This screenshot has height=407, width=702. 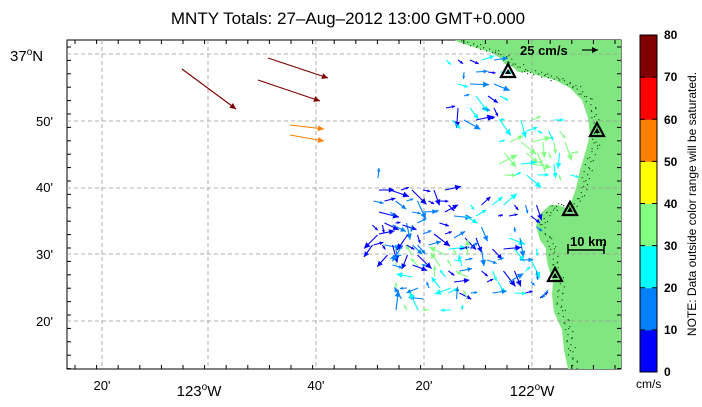 I want to click on x-tick-label-deg: 122oW, so click(x=533, y=391).